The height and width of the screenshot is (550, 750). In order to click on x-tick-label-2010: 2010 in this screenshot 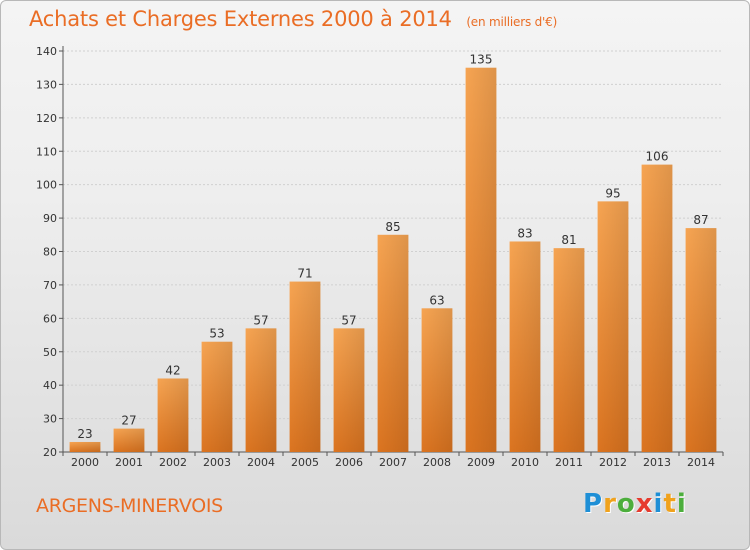, I will do `click(525, 462)`.